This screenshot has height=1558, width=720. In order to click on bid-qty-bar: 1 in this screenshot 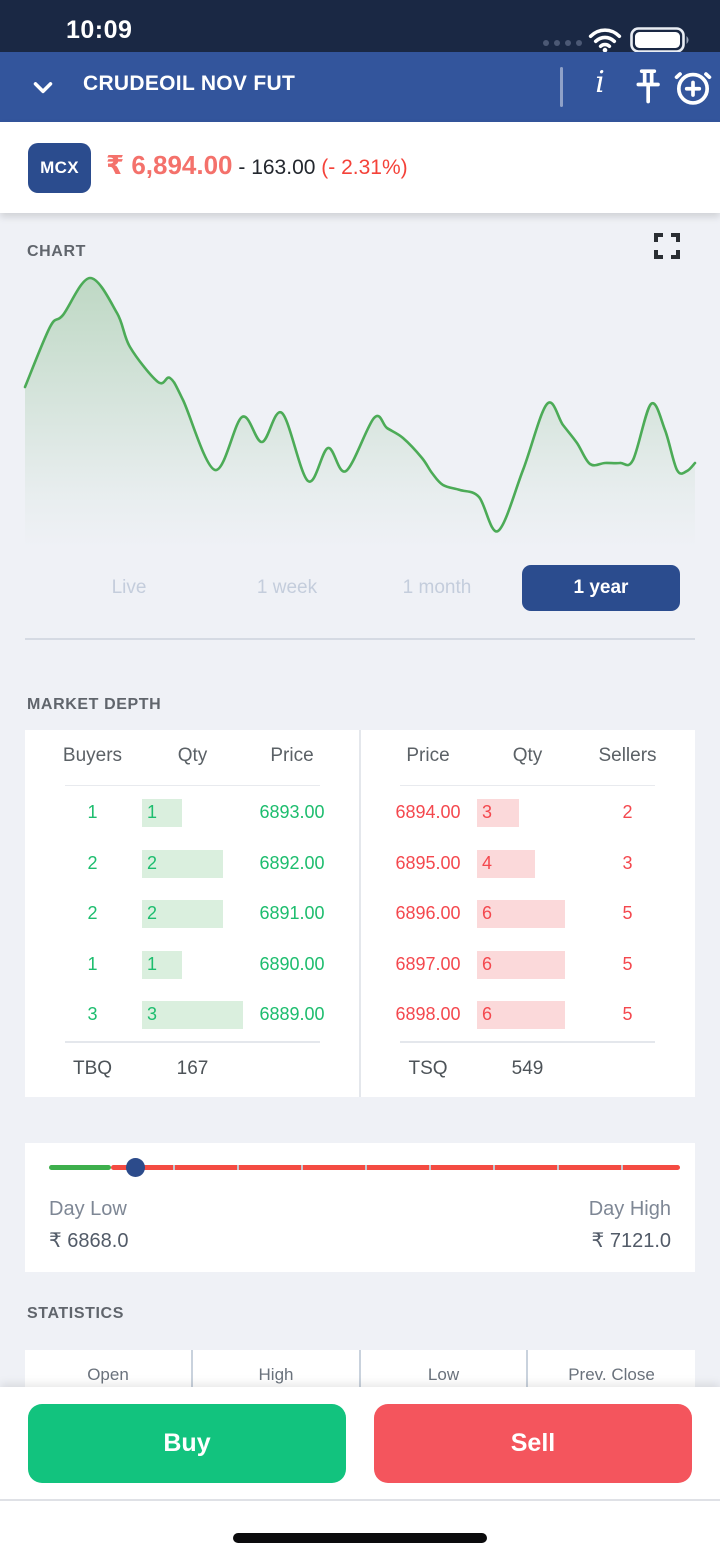, I will do `click(162, 813)`.